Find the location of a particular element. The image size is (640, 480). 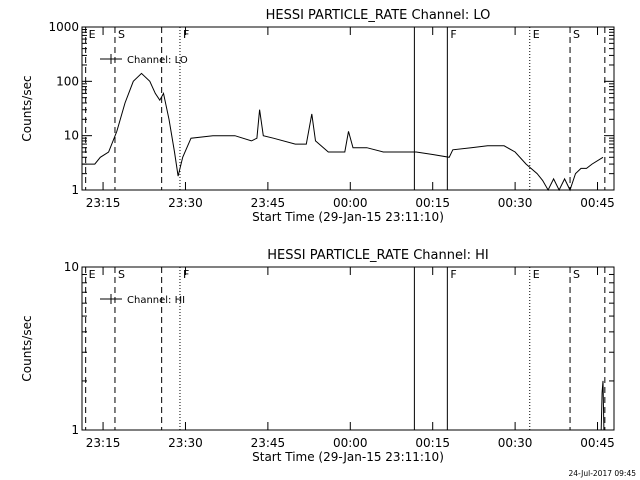

footer-timestamp: 24-Jul-2017 09:45 is located at coordinates (602, 473).